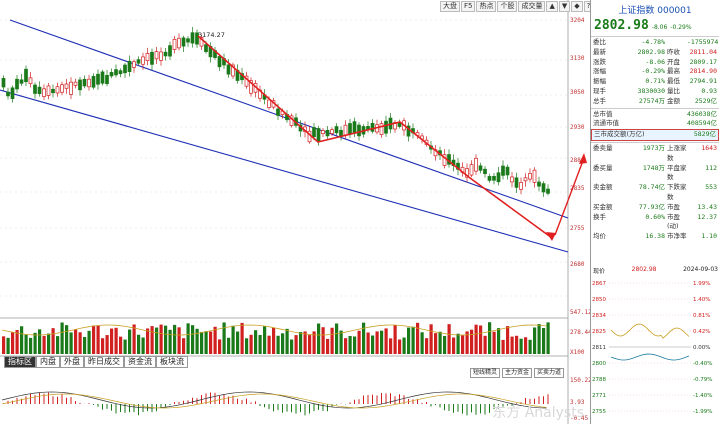  I want to click on mini-axis-left-label: 2800, so click(599, 364).